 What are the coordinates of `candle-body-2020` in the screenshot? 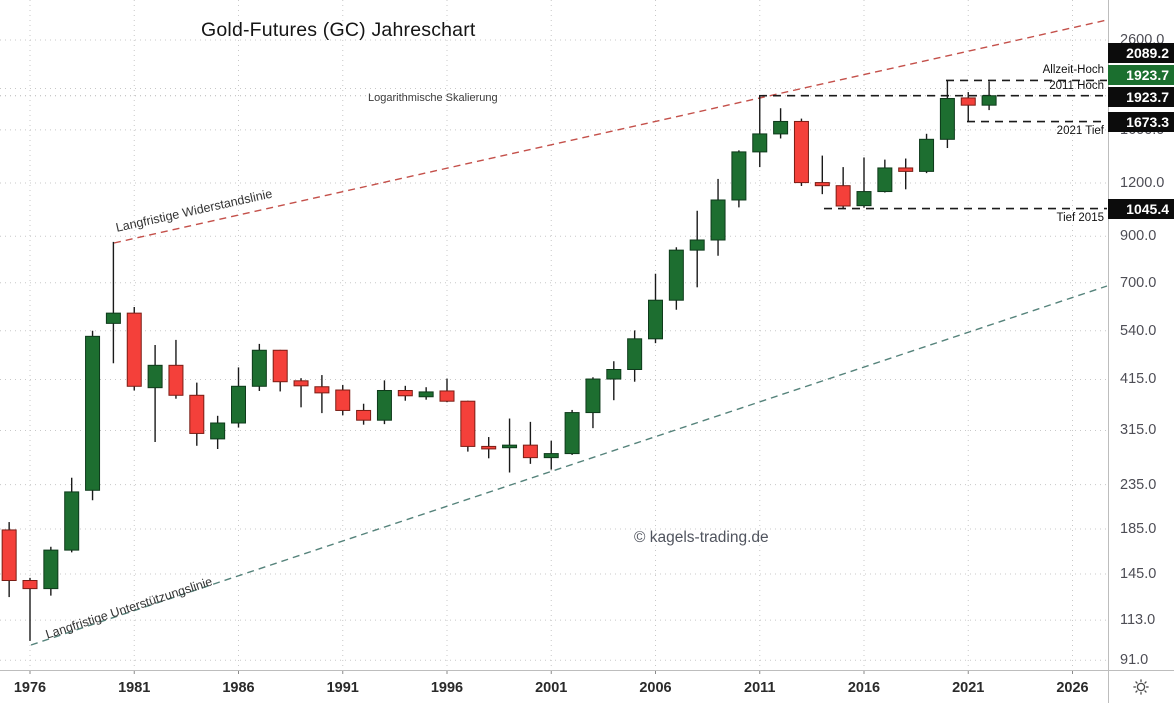 It's located at (947, 119).